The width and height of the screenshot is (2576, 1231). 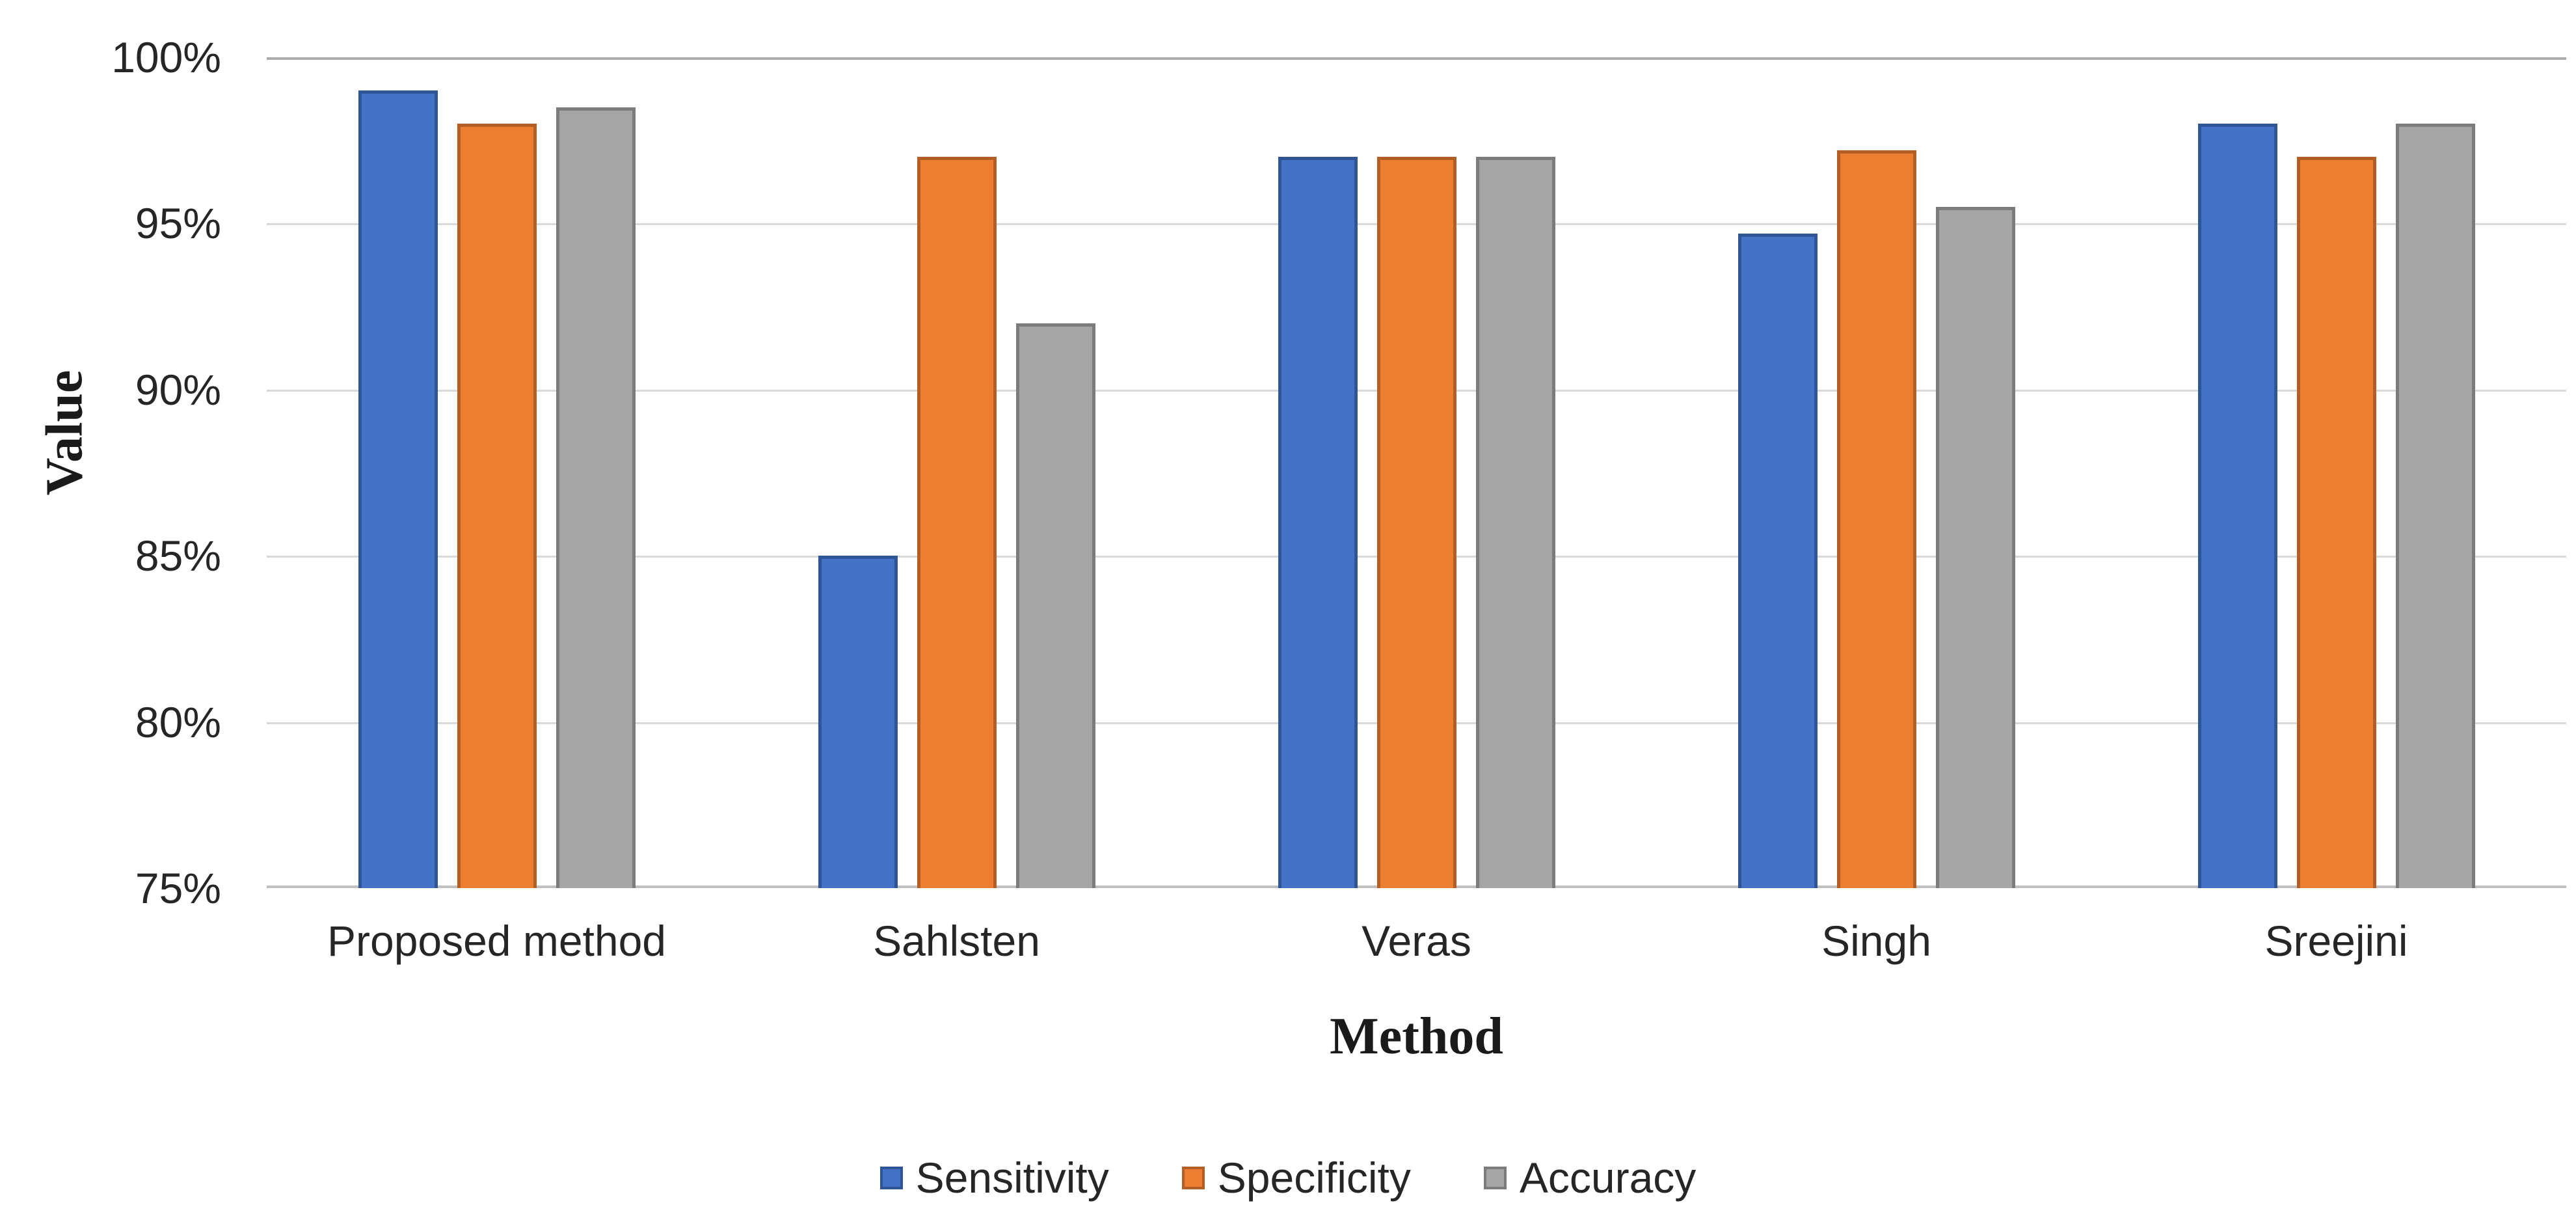 I want to click on bar-group-singh, so click(x=1876, y=472).